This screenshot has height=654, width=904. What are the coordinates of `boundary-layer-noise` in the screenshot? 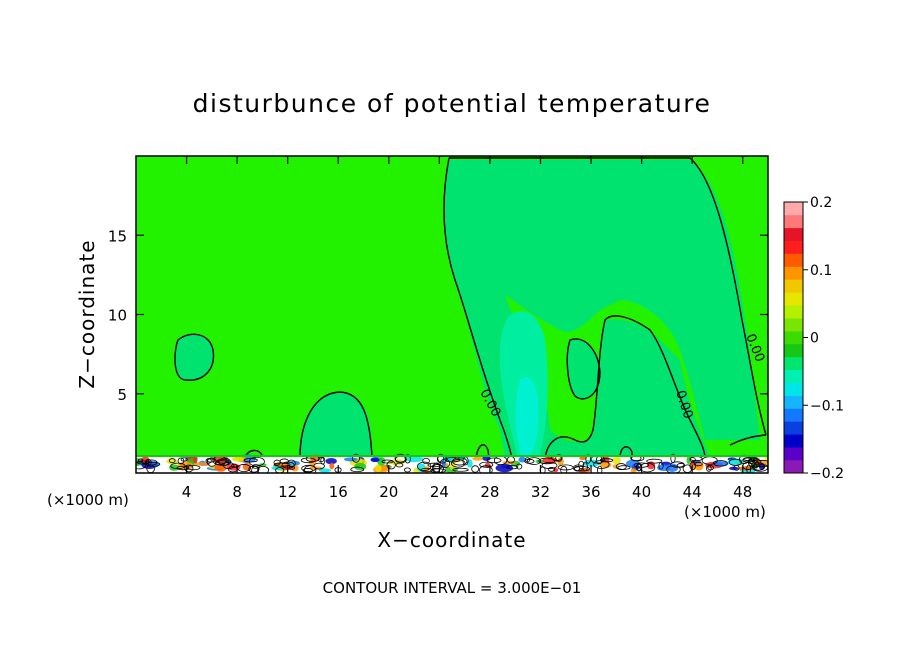 It's located at (452, 463).